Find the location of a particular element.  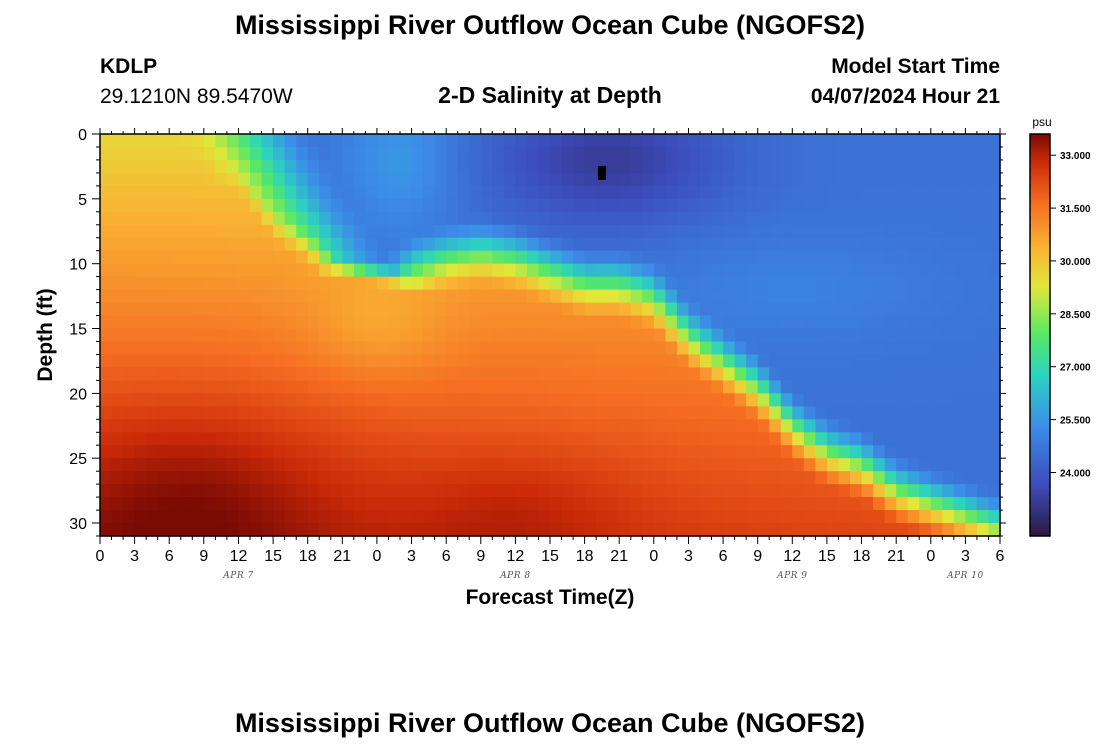

x-tick-label: 0 is located at coordinates (376, 556).